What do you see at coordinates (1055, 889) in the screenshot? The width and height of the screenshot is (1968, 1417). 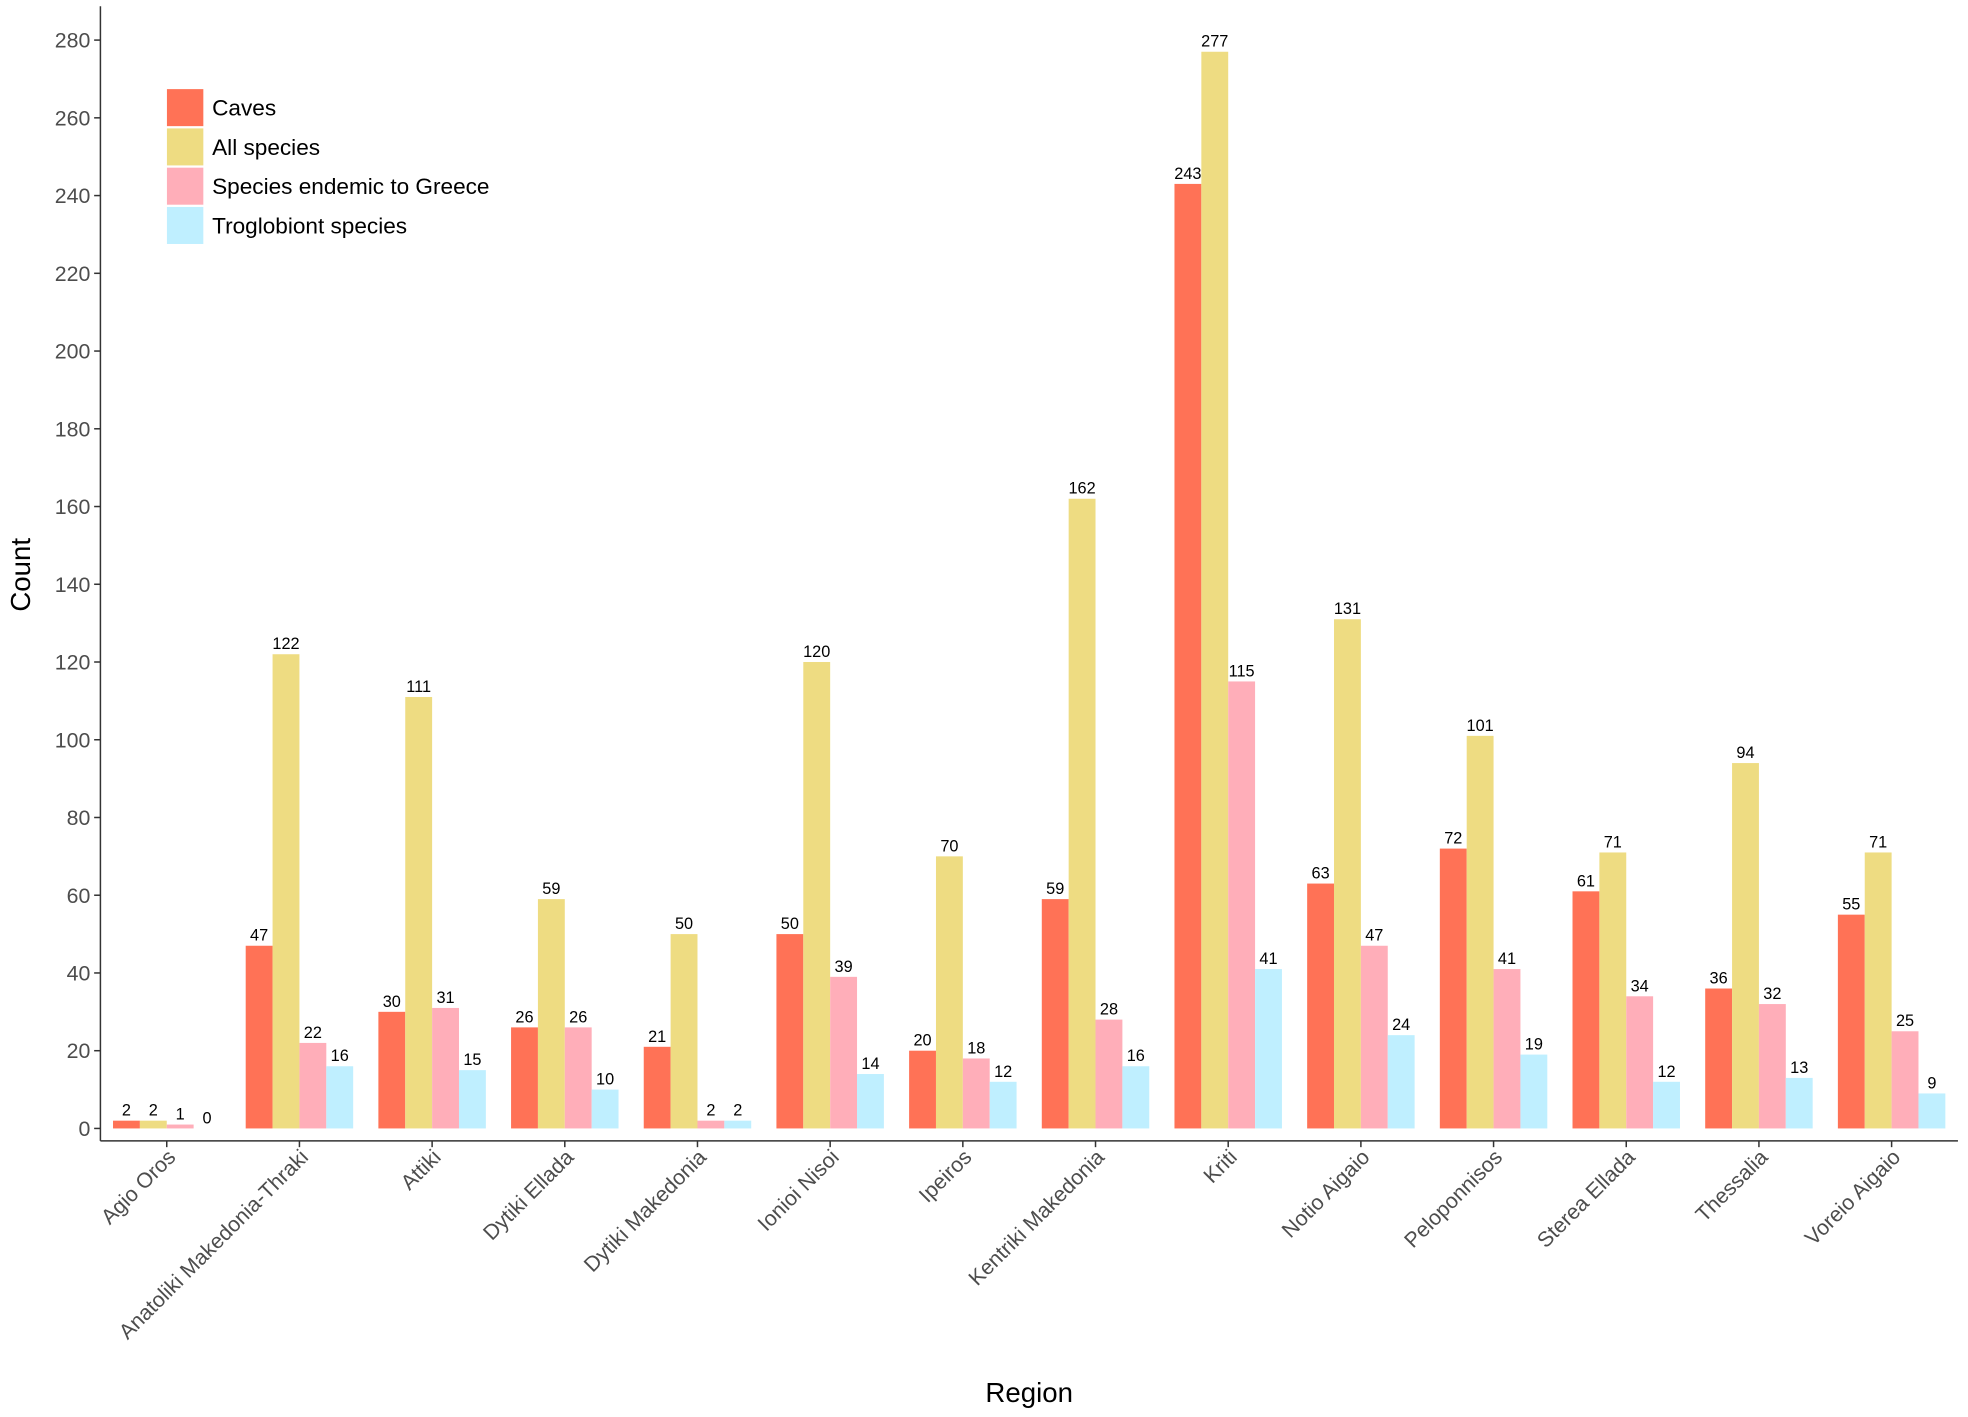 I see `value-label: 59` at bounding box center [1055, 889].